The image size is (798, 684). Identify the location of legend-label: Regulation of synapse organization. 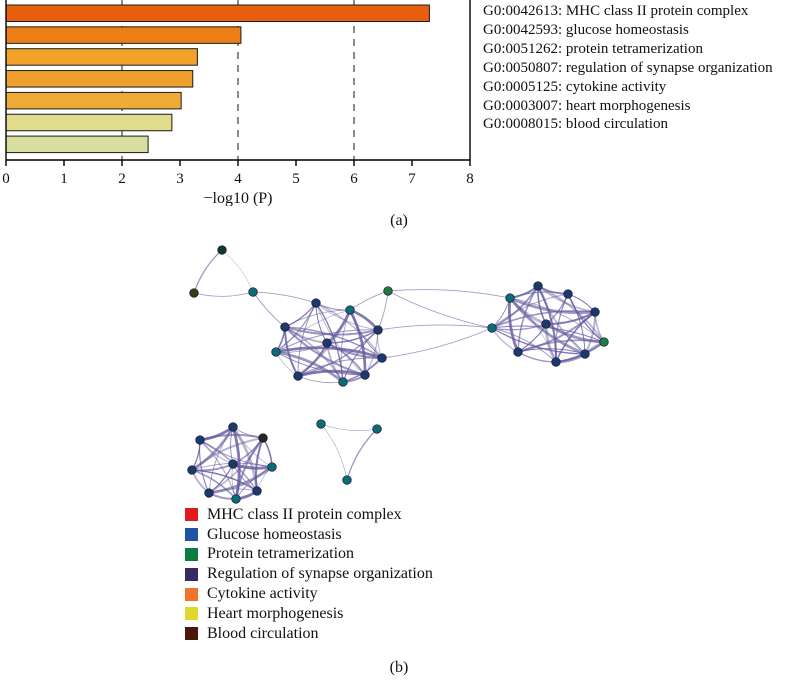
(320, 574).